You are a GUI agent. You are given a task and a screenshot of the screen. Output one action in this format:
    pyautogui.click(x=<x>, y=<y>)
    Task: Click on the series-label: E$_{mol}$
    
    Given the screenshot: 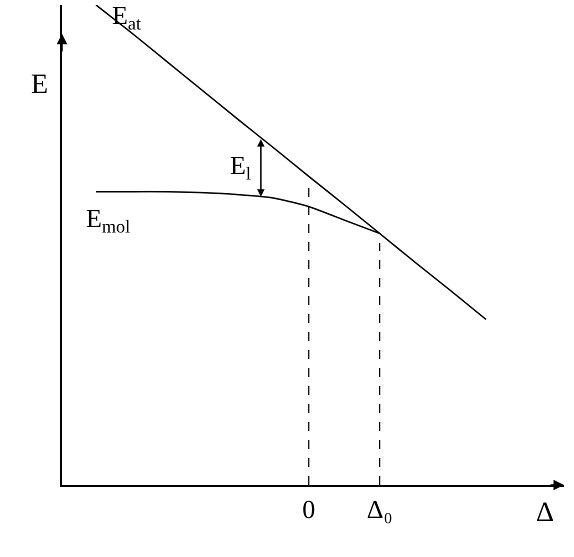 What is the action you would take?
    pyautogui.click(x=108, y=220)
    